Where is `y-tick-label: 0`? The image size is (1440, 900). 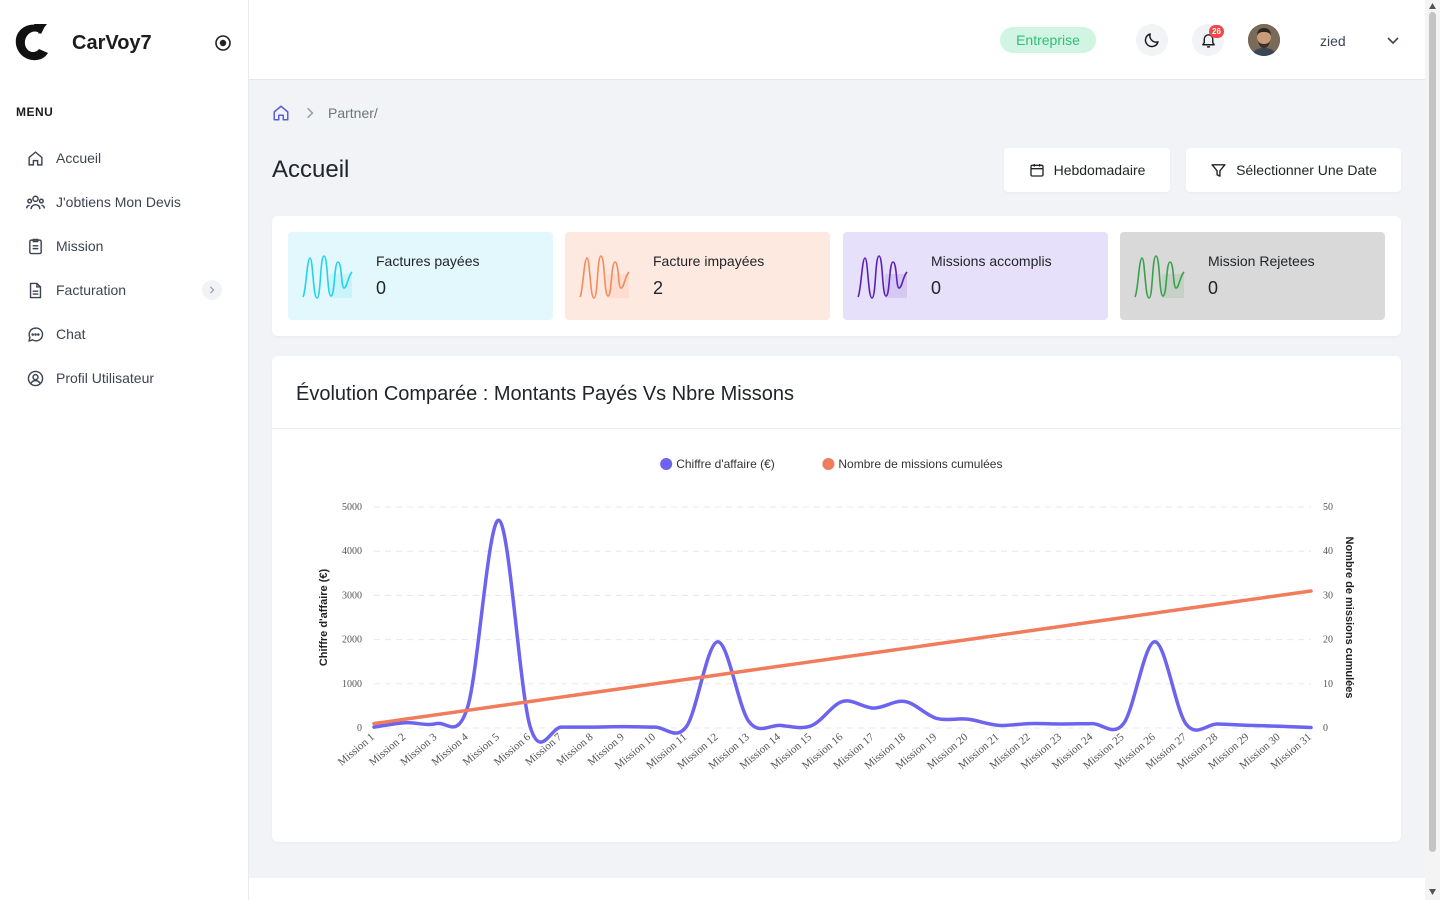
y-tick-label: 0 is located at coordinates (359, 728).